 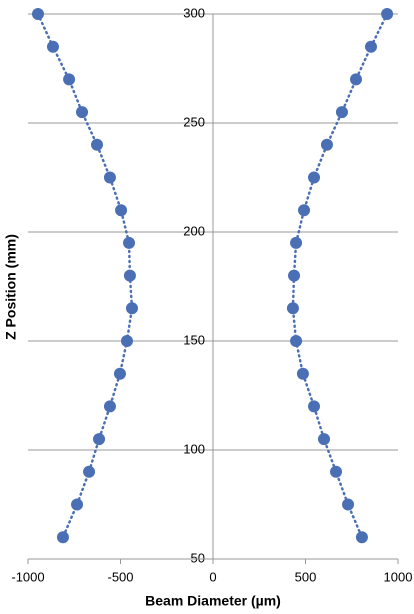 I want to click on x-tick-label: 1000, so click(x=398, y=576).